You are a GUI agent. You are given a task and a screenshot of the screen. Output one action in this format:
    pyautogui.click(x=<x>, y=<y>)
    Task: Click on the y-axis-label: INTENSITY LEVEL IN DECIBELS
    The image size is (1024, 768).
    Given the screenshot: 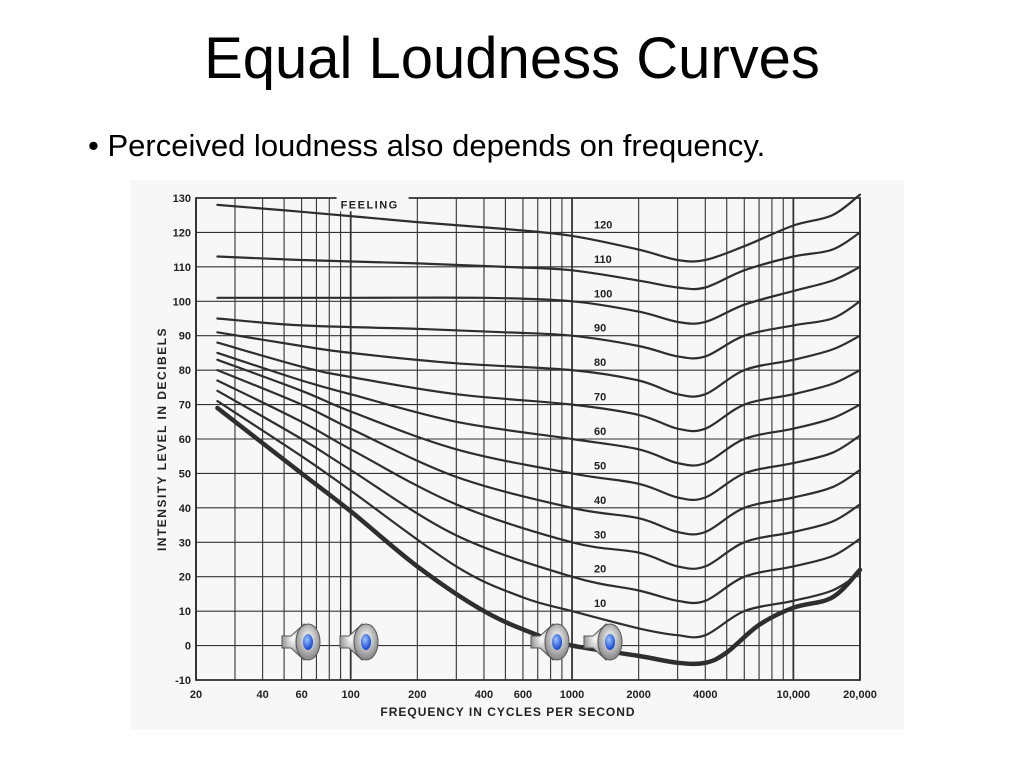 What is the action you would take?
    pyautogui.click(x=162, y=439)
    